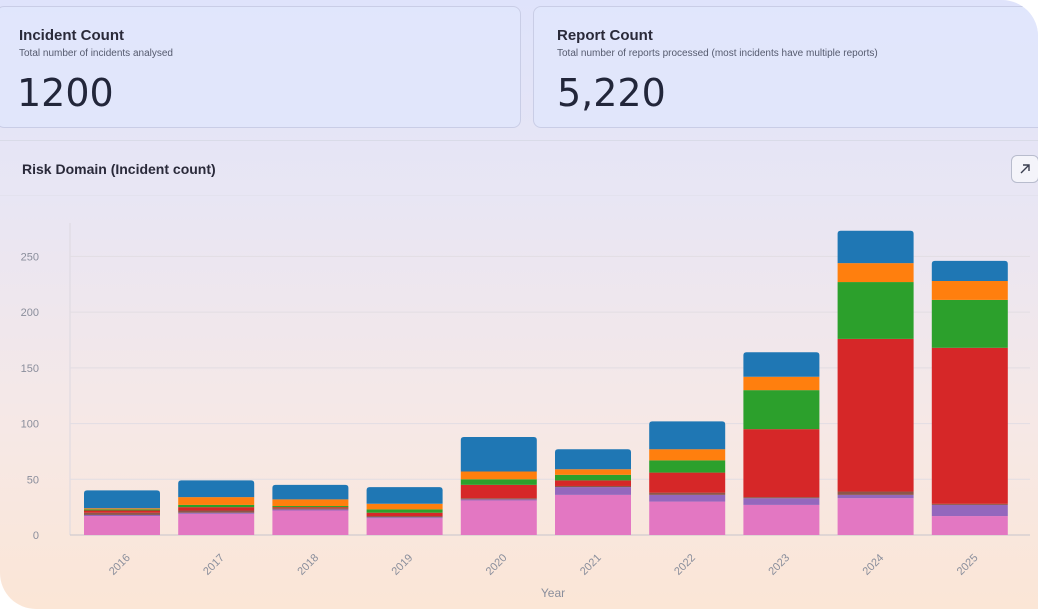 The height and width of the screenshot is (609, 1038). What do you see at coordinates (611, 93) in the screenshot?
I see `report-count-value: 5,220` at bounding box center [611, 93].